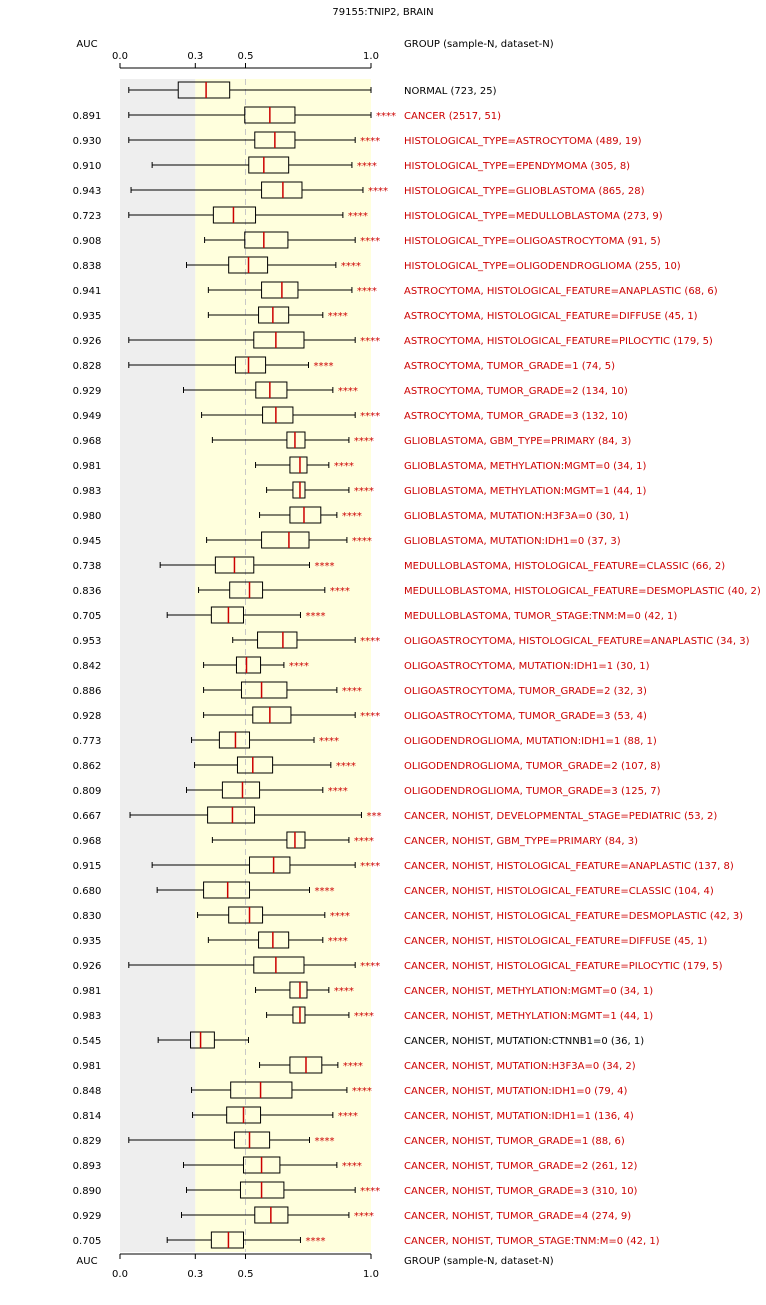  I want to click on auc-value: 0.945, so click(87, 541).